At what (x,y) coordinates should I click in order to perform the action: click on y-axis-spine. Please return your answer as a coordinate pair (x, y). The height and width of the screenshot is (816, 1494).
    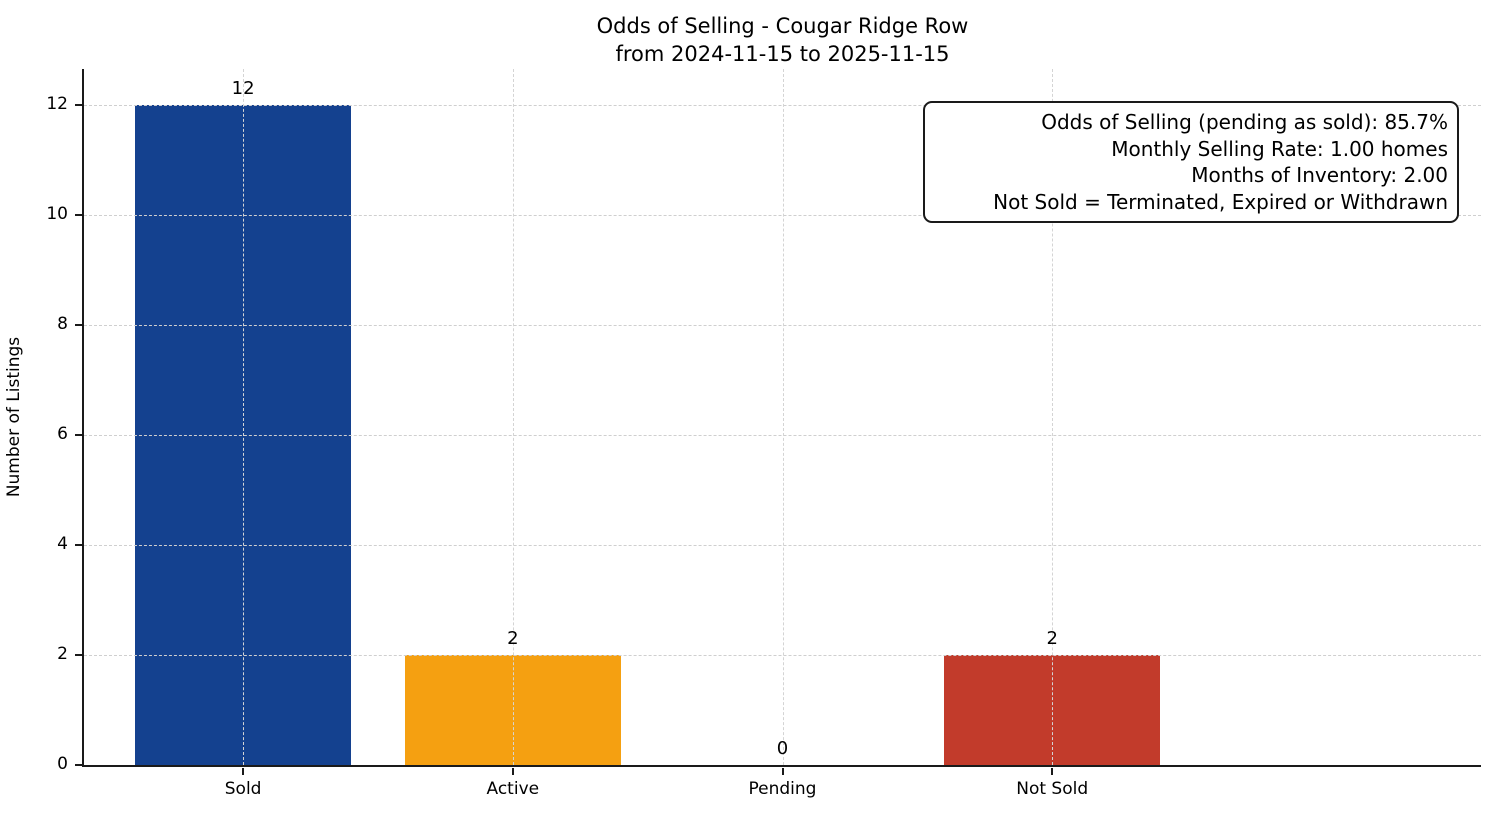
    Looking at the image, I should click on (83, 417).